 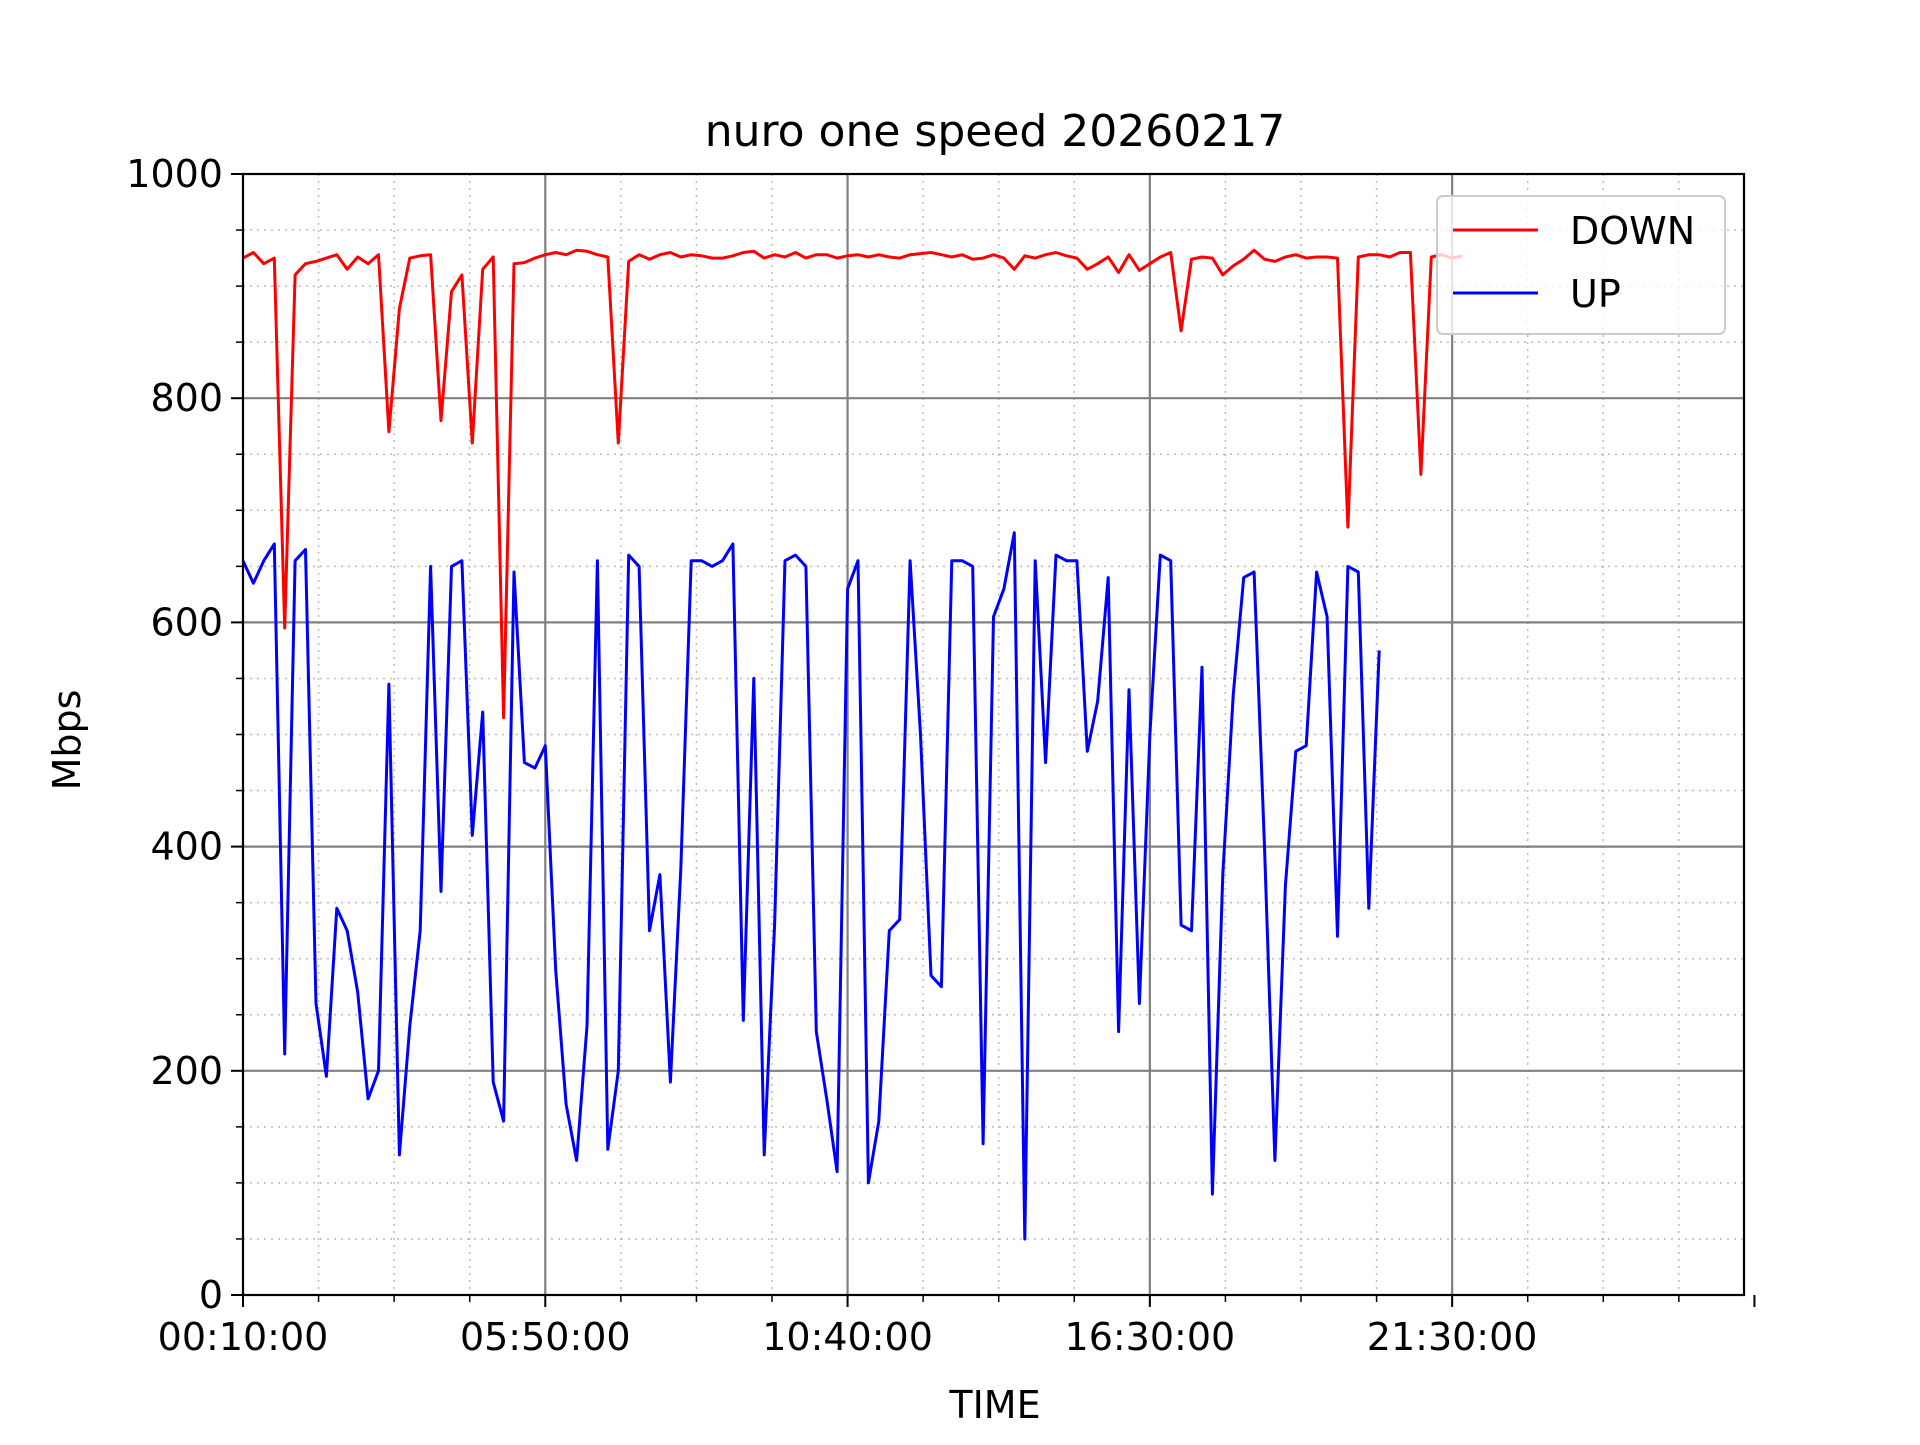 I want to click on x-tick-label: 16:30:00, so click(x=1150, y=1337).